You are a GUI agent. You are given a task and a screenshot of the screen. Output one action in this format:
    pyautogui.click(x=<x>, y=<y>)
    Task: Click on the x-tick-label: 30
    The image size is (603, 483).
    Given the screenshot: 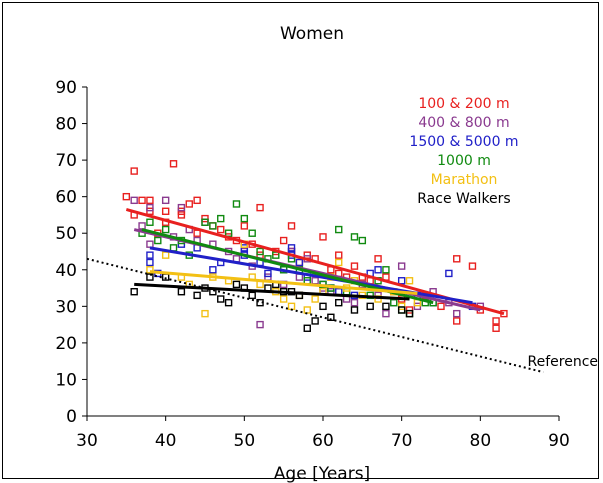 What is the action you would take?
    pyautogui.click(x=87, y=441)
    